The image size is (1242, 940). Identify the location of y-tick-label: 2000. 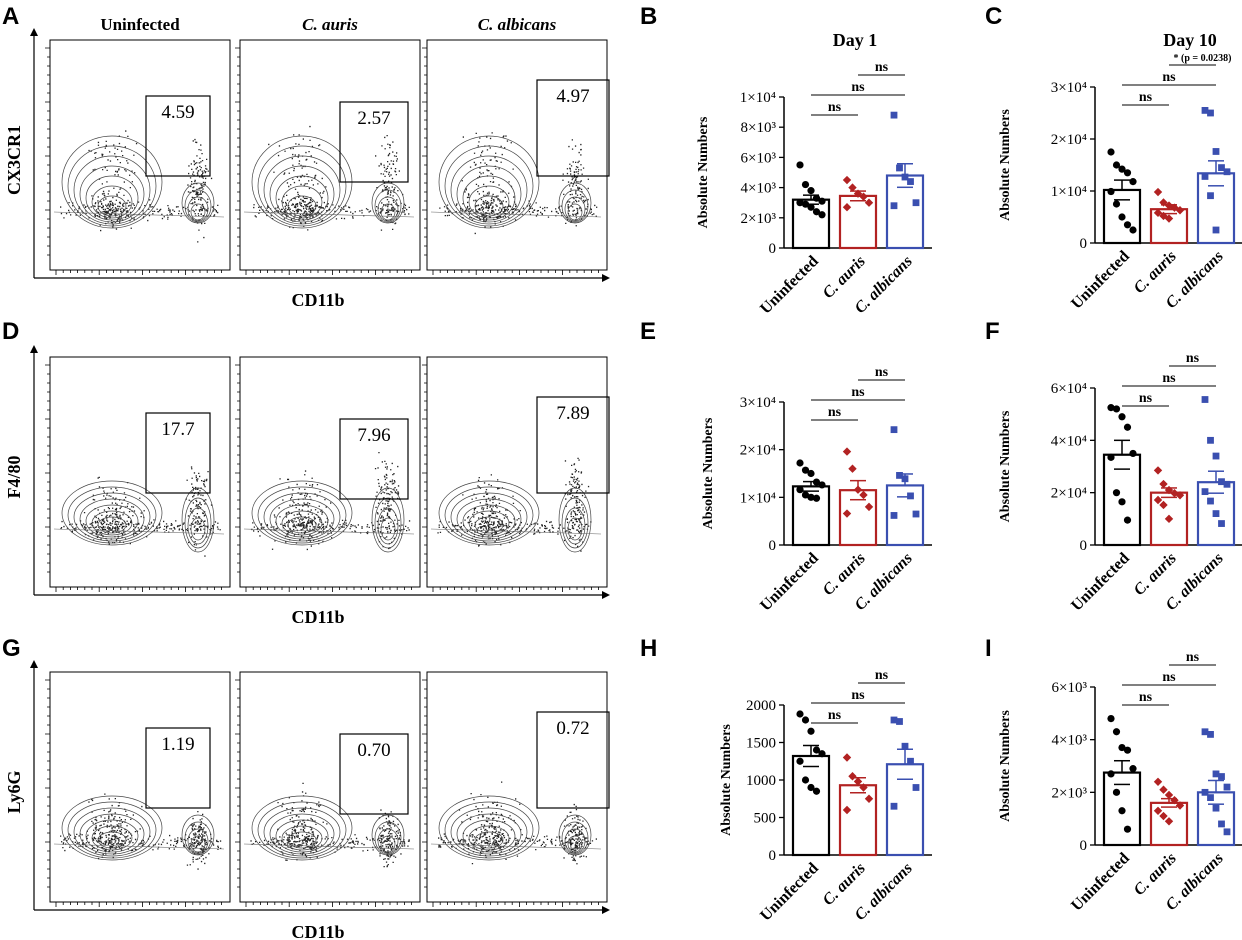
(761, 706).